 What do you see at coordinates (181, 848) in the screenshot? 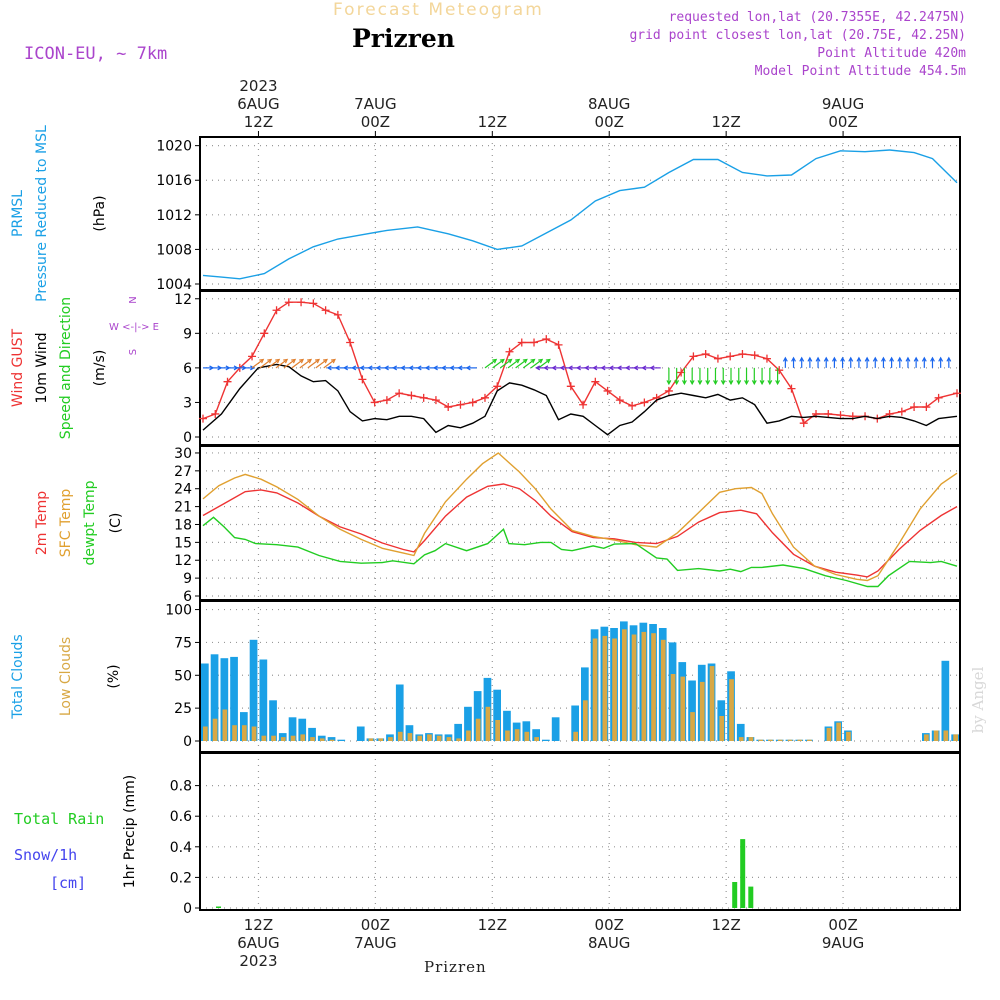
I see `y-tick-label: 0.4` at bounding box center [181, 848].